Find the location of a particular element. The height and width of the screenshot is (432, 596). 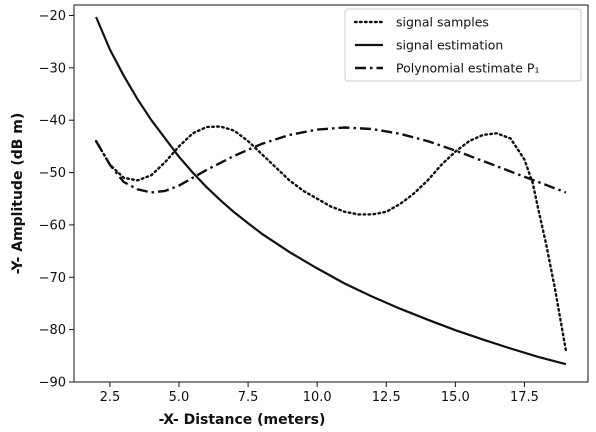

x-axis-label: -X- Distance (meters) is located at coordinates (242, 420).